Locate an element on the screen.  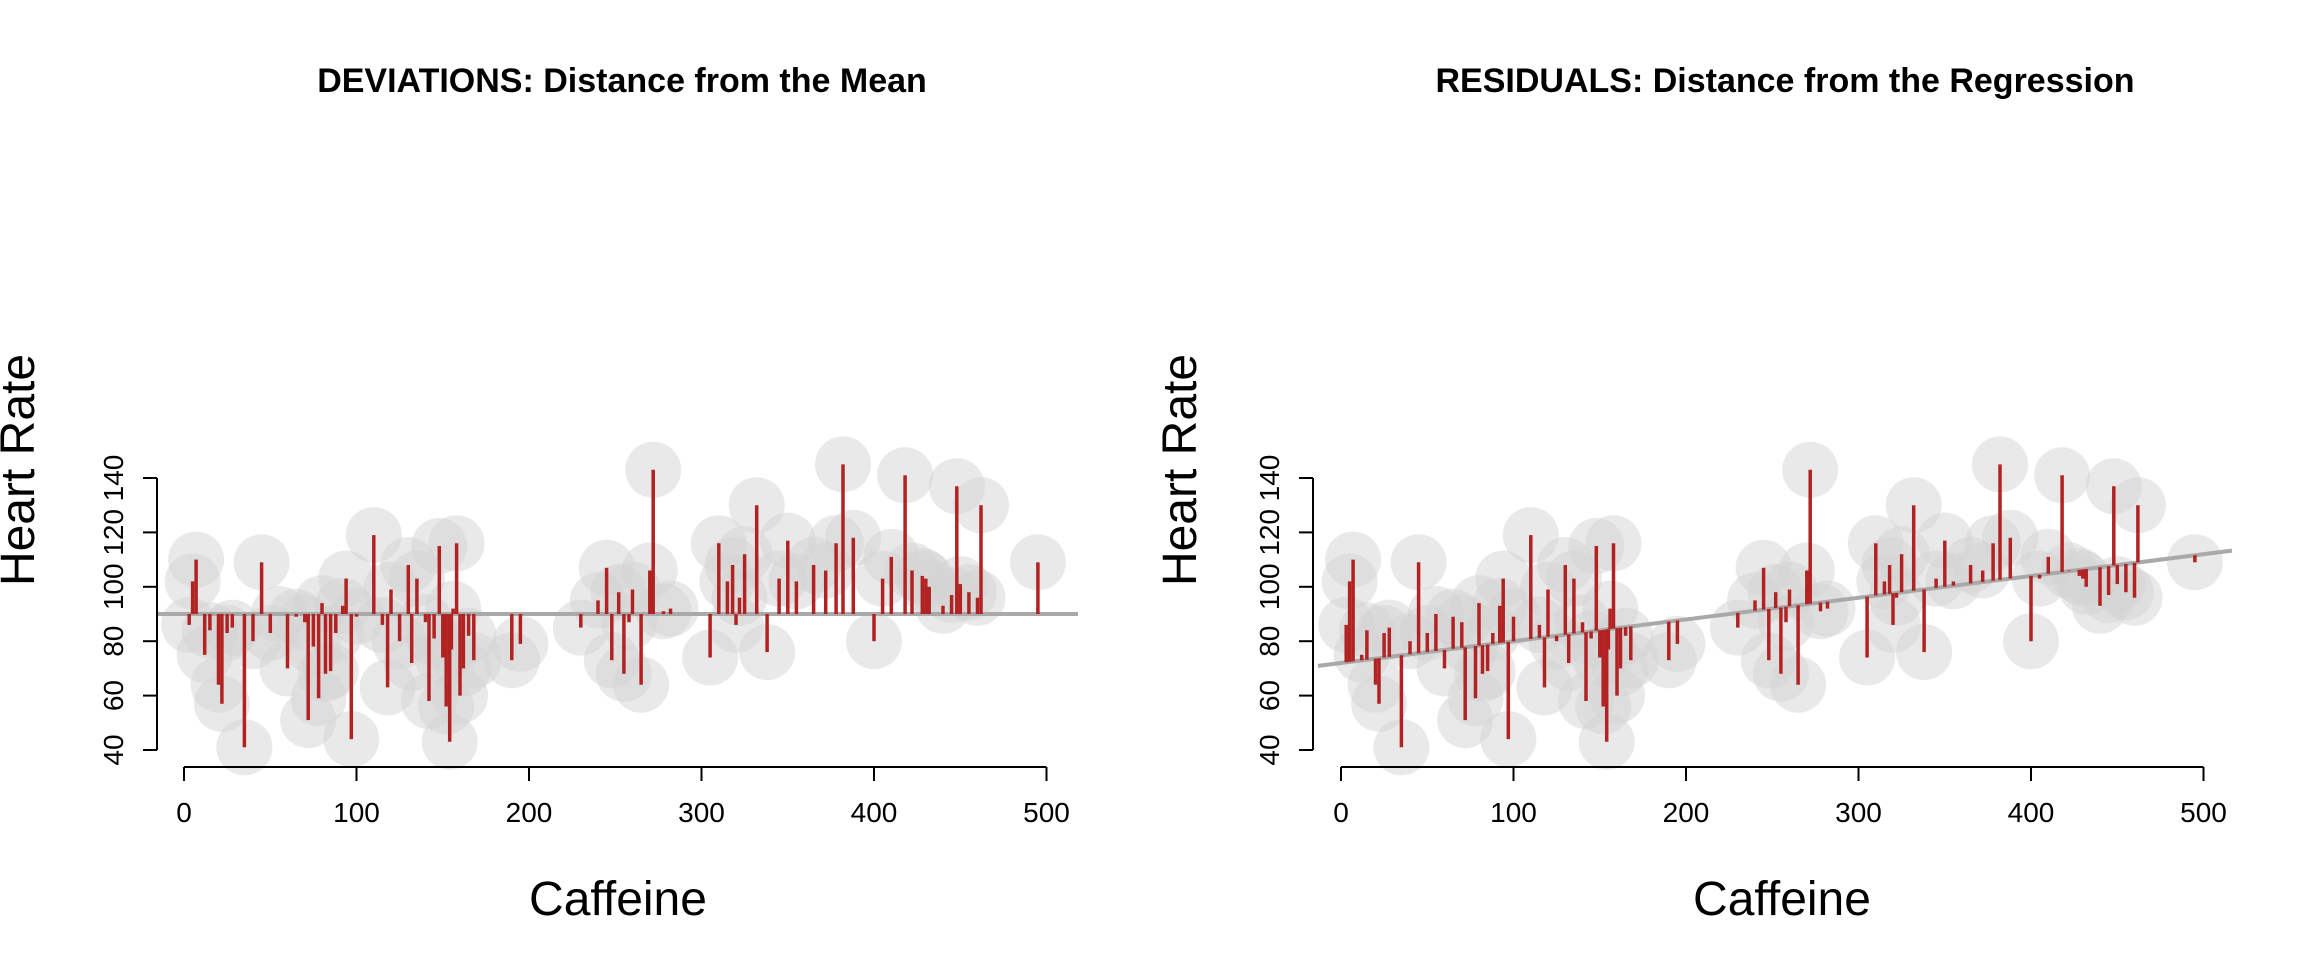
residual-segments-layer is located at coordinates (1770, 606).